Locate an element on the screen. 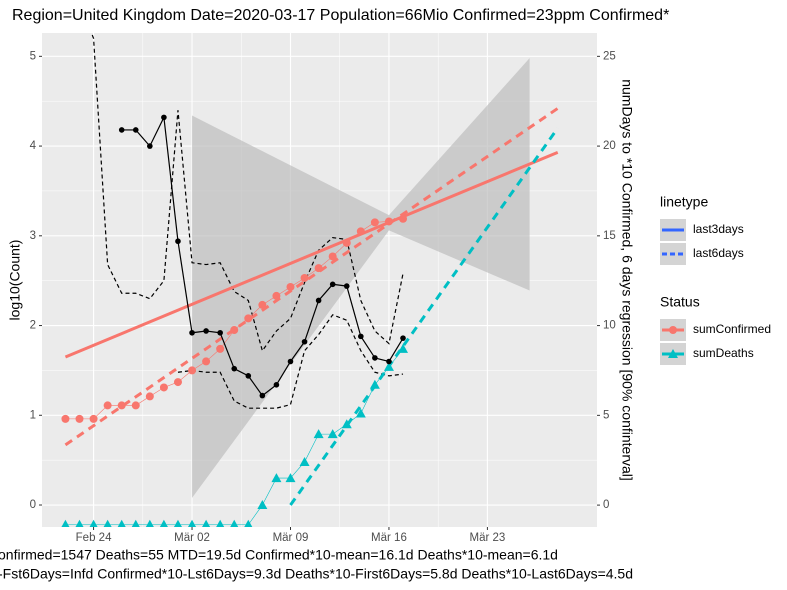  lower-bound is located at coordinates (290, 361).